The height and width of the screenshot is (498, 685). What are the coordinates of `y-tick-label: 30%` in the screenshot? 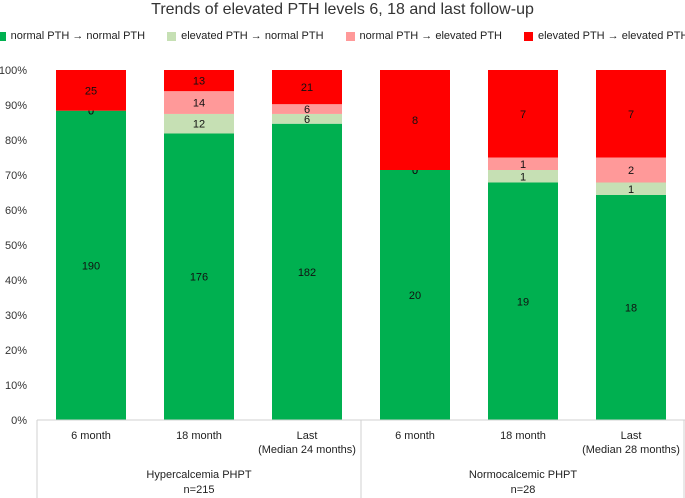 It's located at (16, 316).